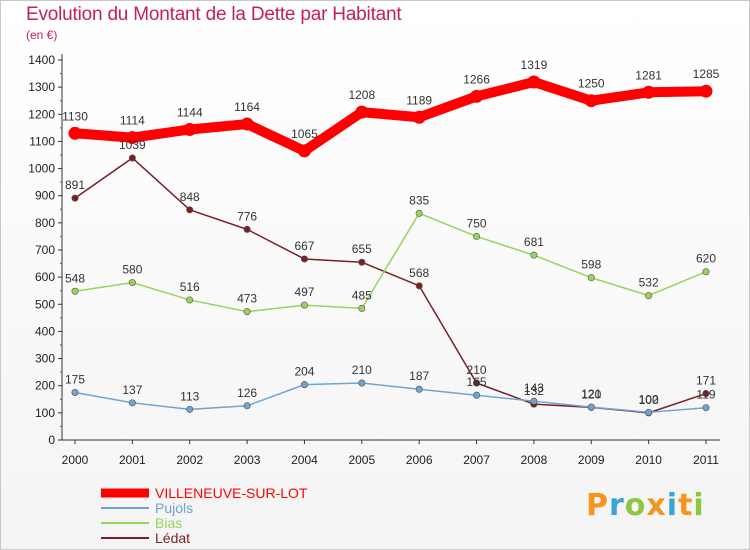  I want to click on data-label: 165, so click(477, 382).